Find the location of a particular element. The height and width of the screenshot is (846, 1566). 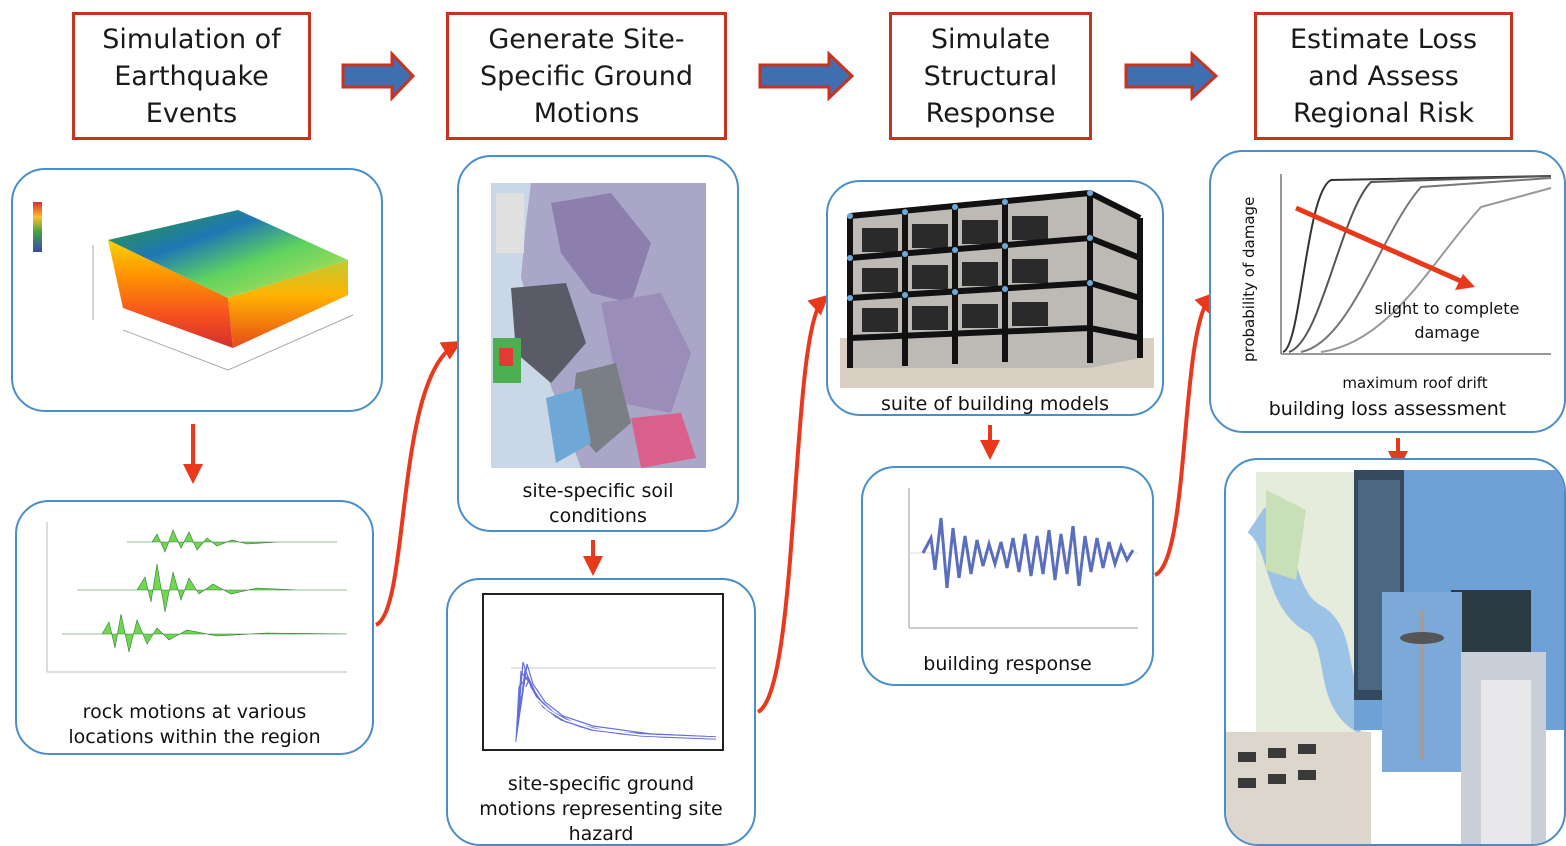

fragility-annotation-line-2: damage is located at coordinates (1446, 332).